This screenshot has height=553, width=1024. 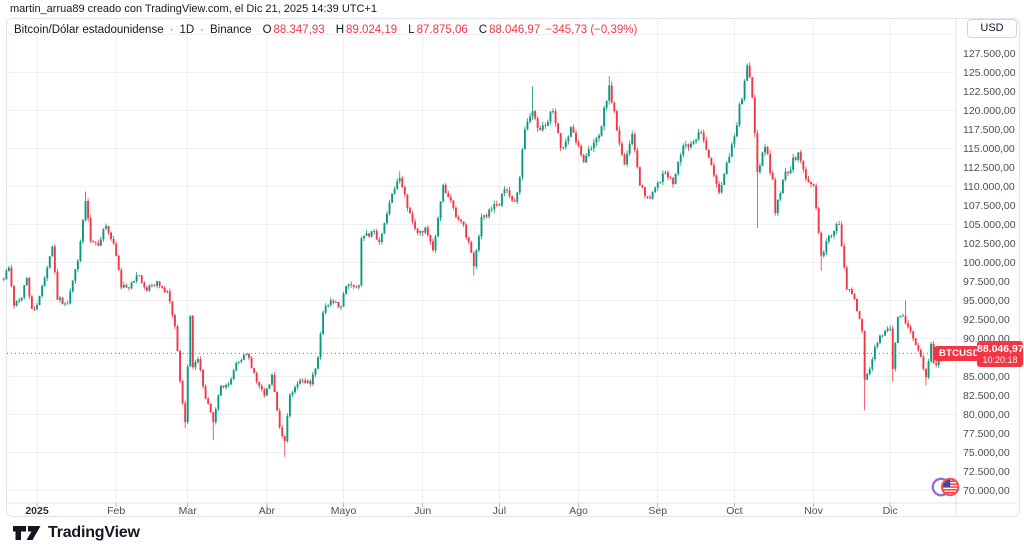 What do you see at coordinates (1000, 348) in the screenshot?
I see `current-price: 88.046,97` at bounding box center [1000, 348].